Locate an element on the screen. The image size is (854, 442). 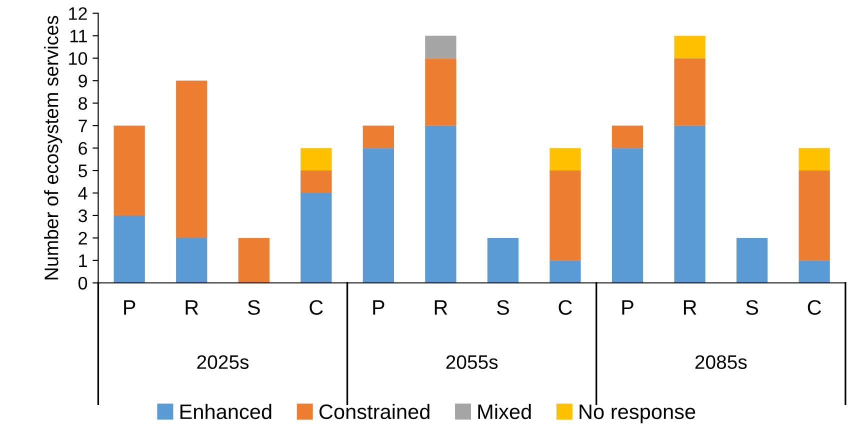
y-tick-label: 3 is located at coordinates (82, 215).